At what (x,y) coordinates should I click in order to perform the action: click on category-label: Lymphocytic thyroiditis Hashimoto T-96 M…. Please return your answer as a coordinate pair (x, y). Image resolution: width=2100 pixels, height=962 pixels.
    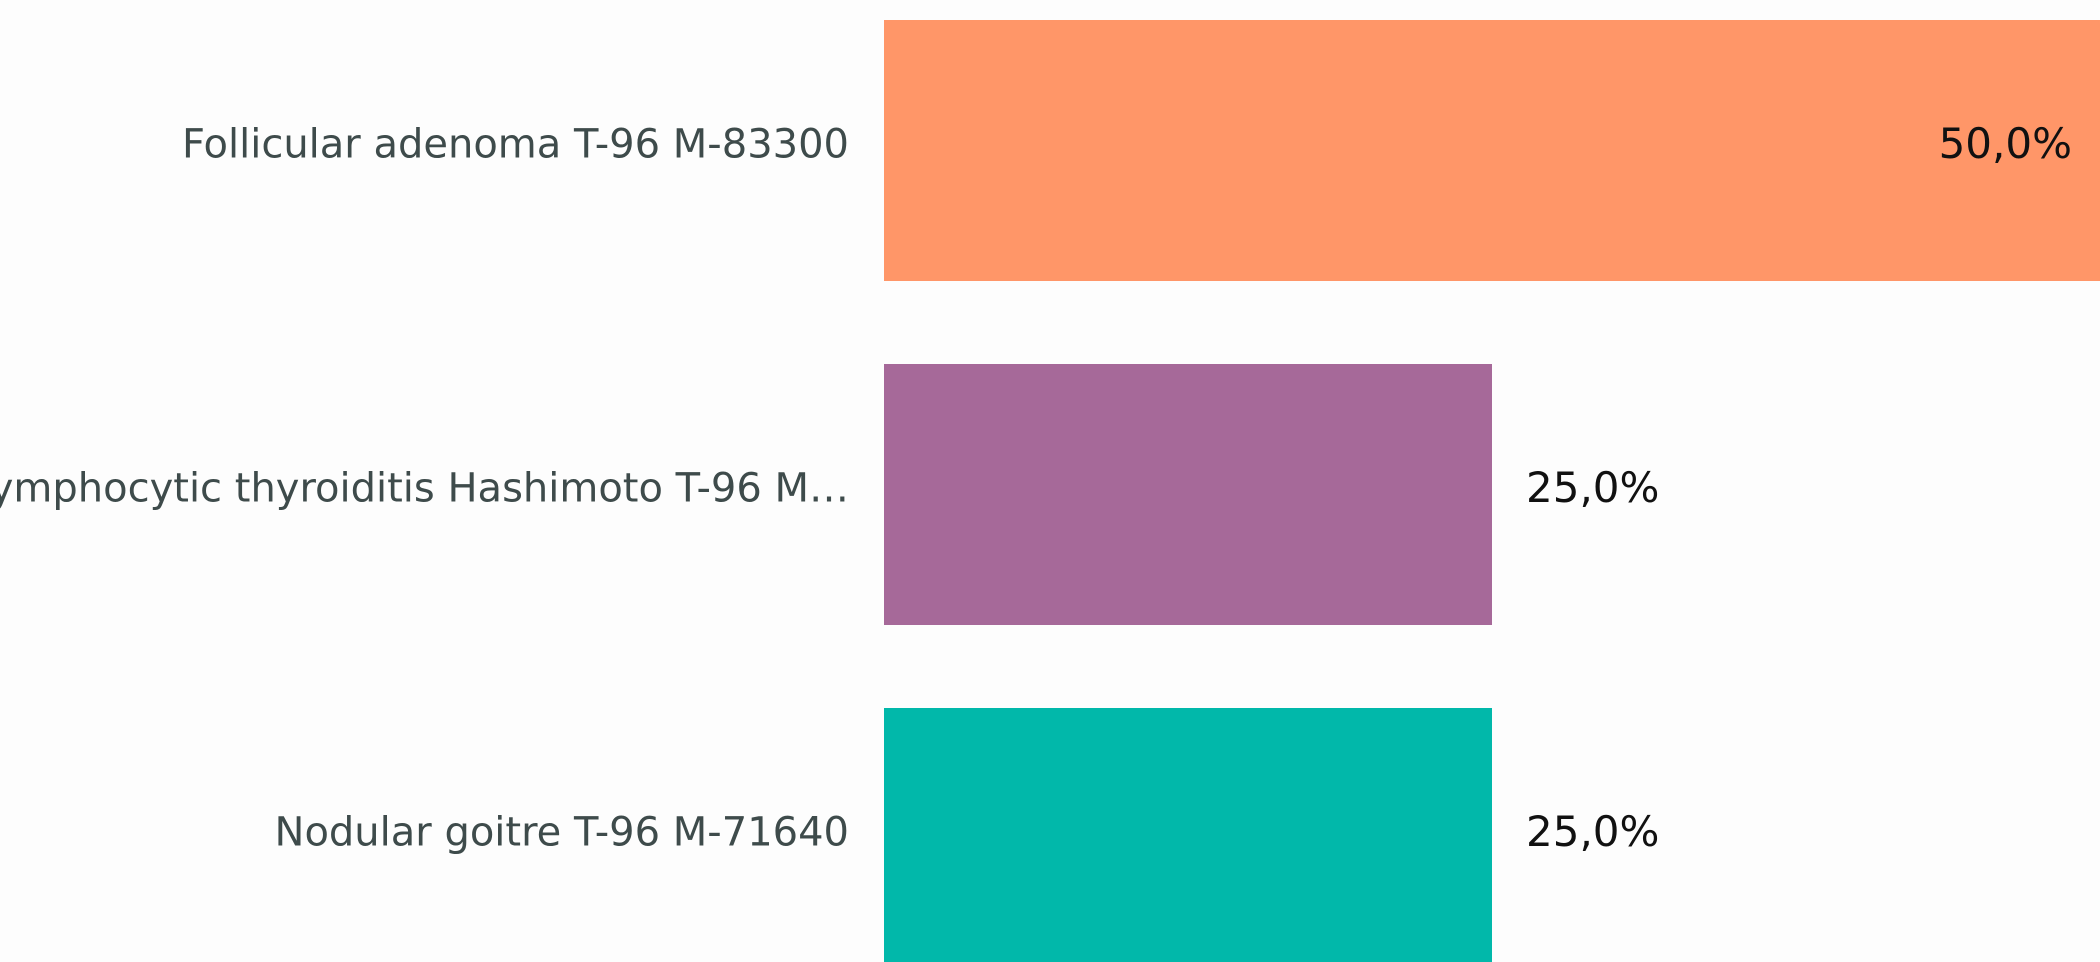
    Looking at the image, I should click on (424, 489).